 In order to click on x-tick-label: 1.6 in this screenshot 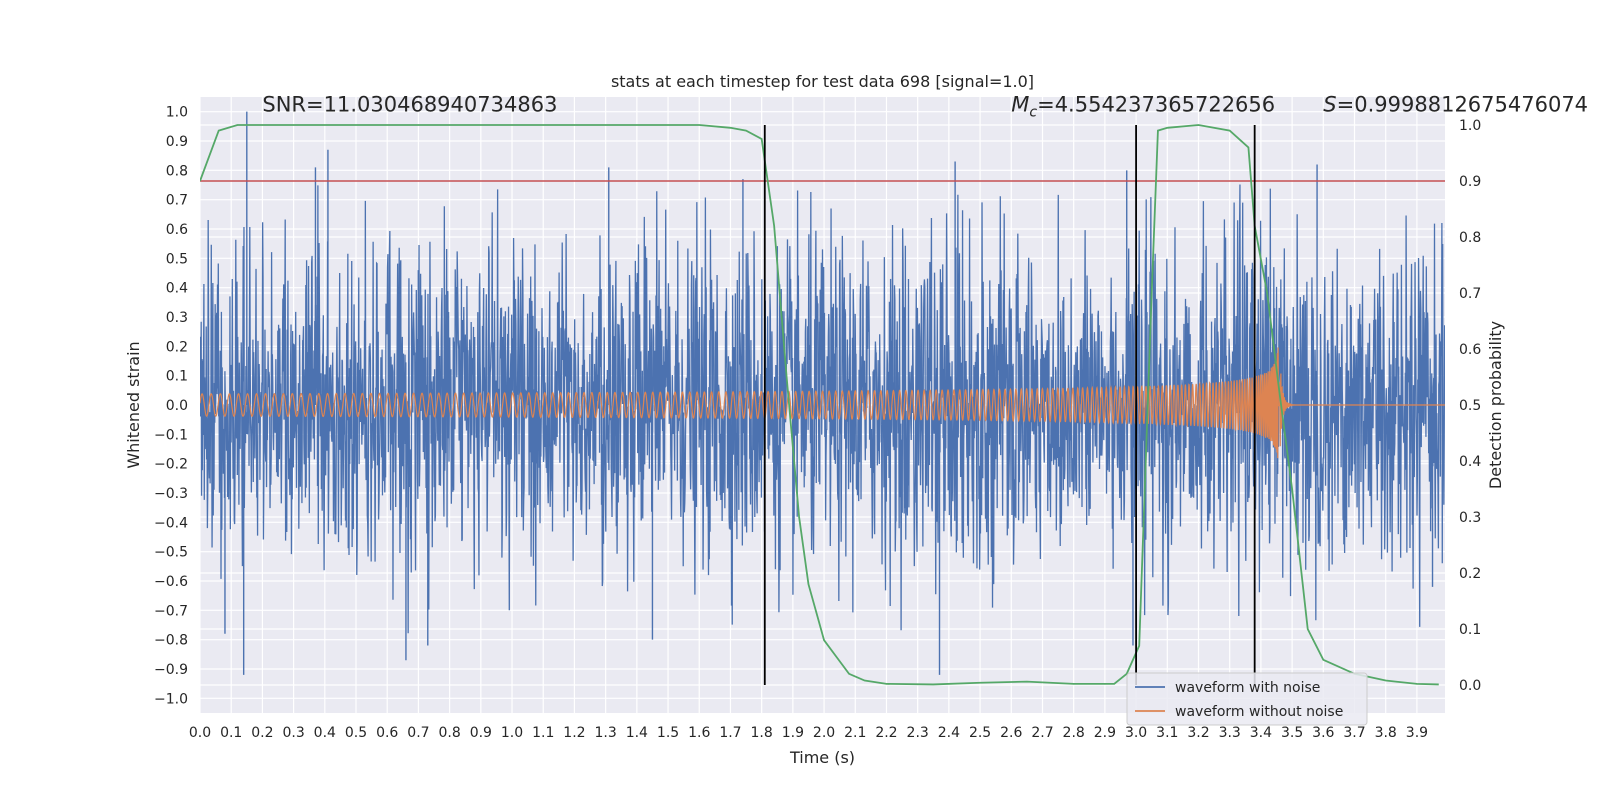, I will do `click(699, 733)`.